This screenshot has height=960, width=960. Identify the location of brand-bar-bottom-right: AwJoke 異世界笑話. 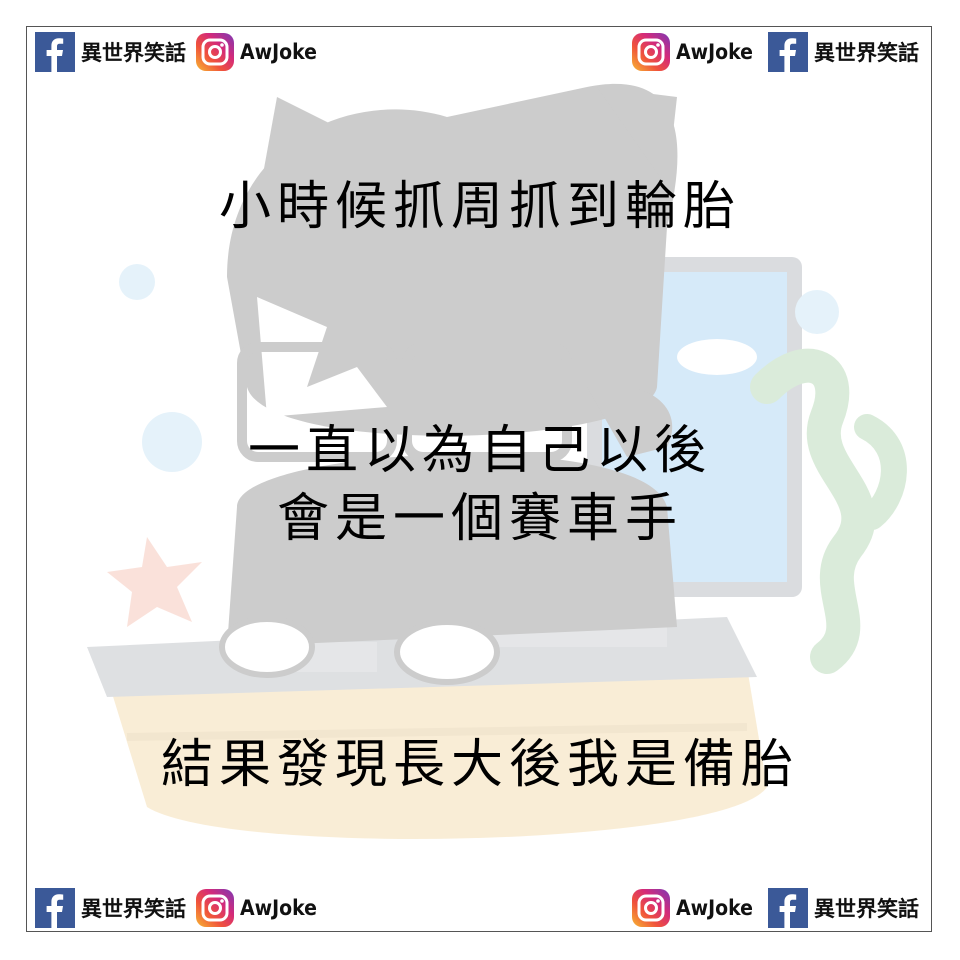
(777, 908).